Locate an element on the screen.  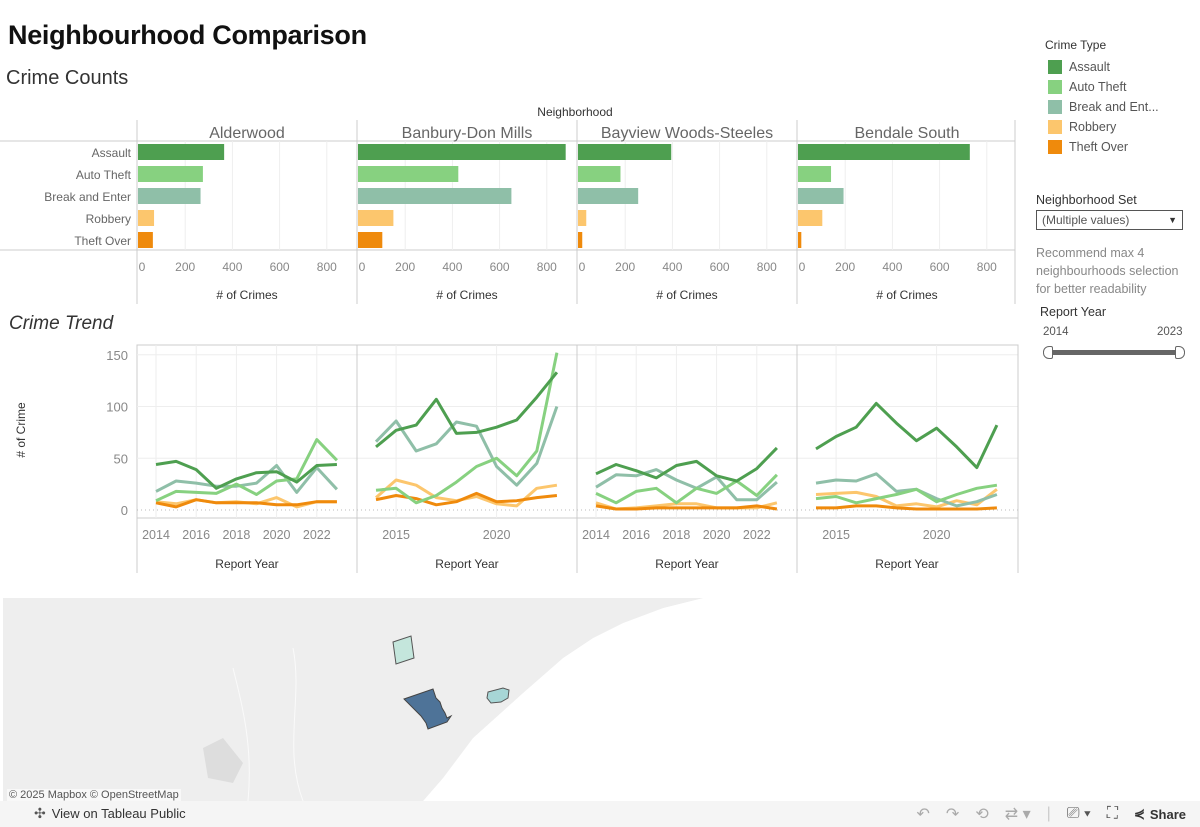
legend-label: Robbery is located at coordinates (1093, 127).